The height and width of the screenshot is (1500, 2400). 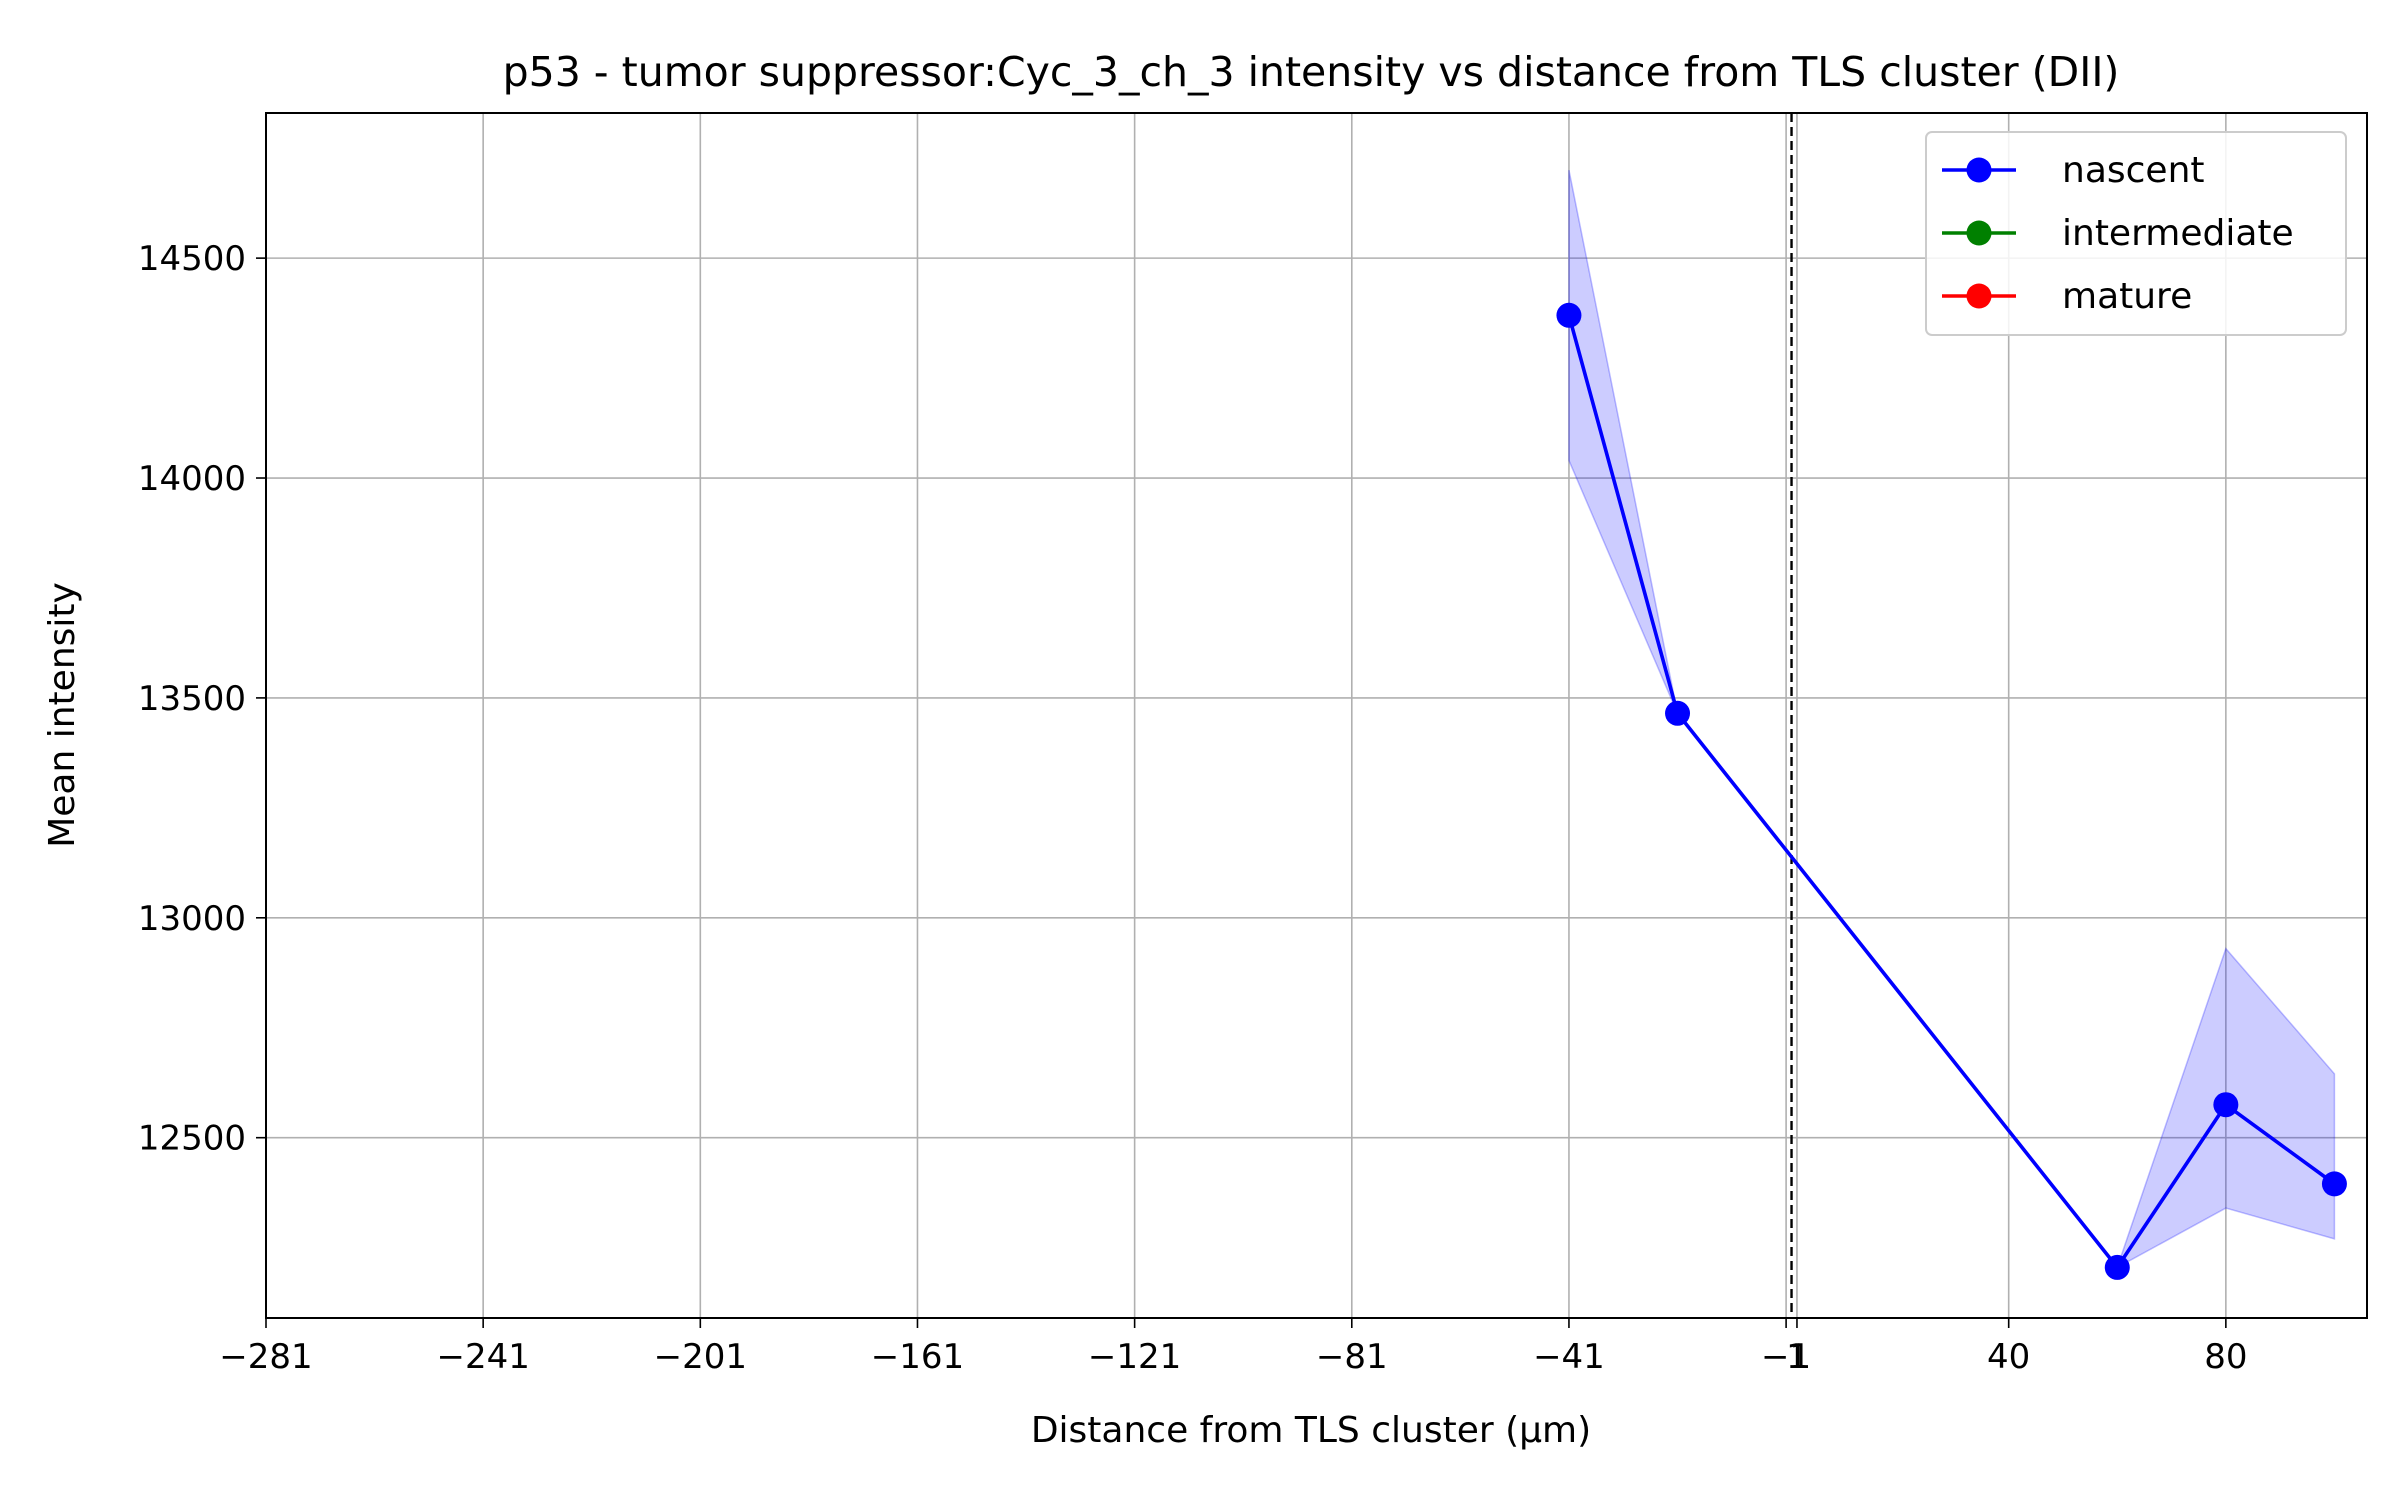 I want to click on x-tick-label: −121, so click(x=1134, y=1357).